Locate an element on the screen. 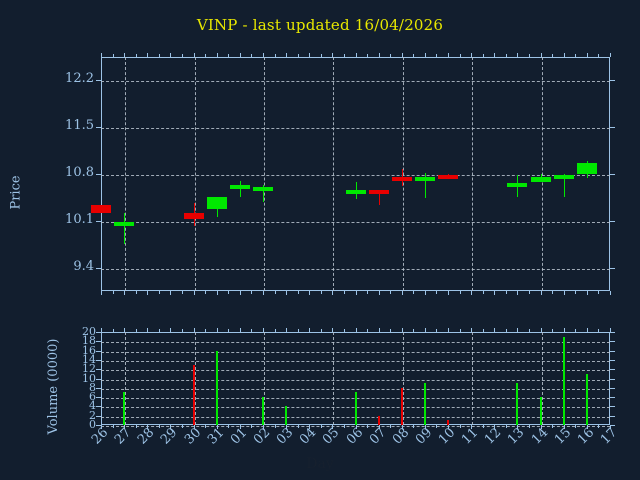 The image size is (640, 480). volume-axis-label: 12 is located at coordinates (89, 369).